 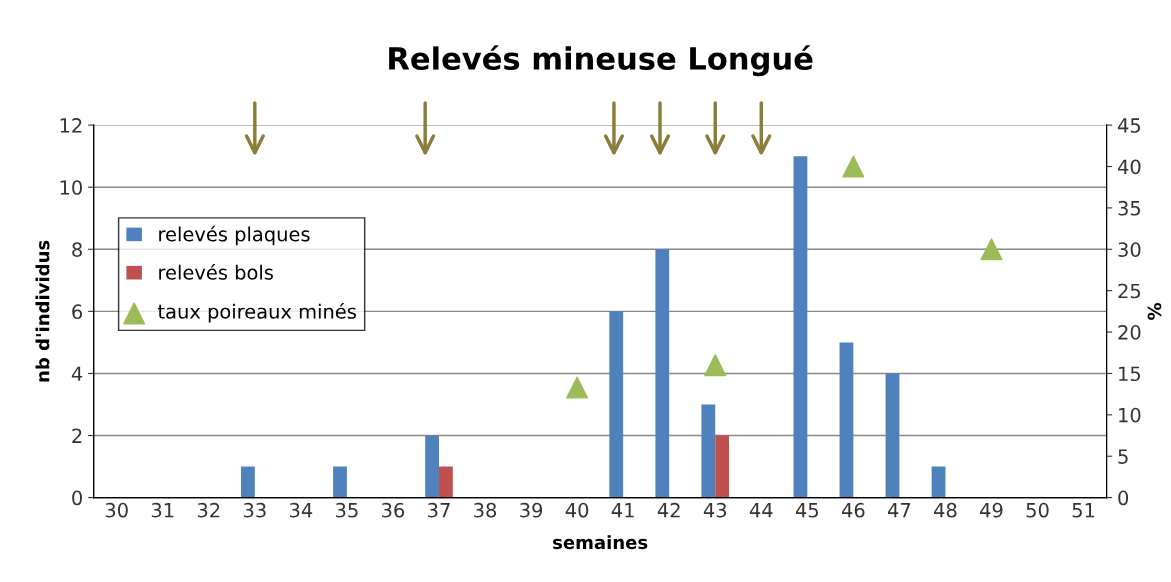 I want to click on y-tick-label: 8, so click(x=77, y=249).